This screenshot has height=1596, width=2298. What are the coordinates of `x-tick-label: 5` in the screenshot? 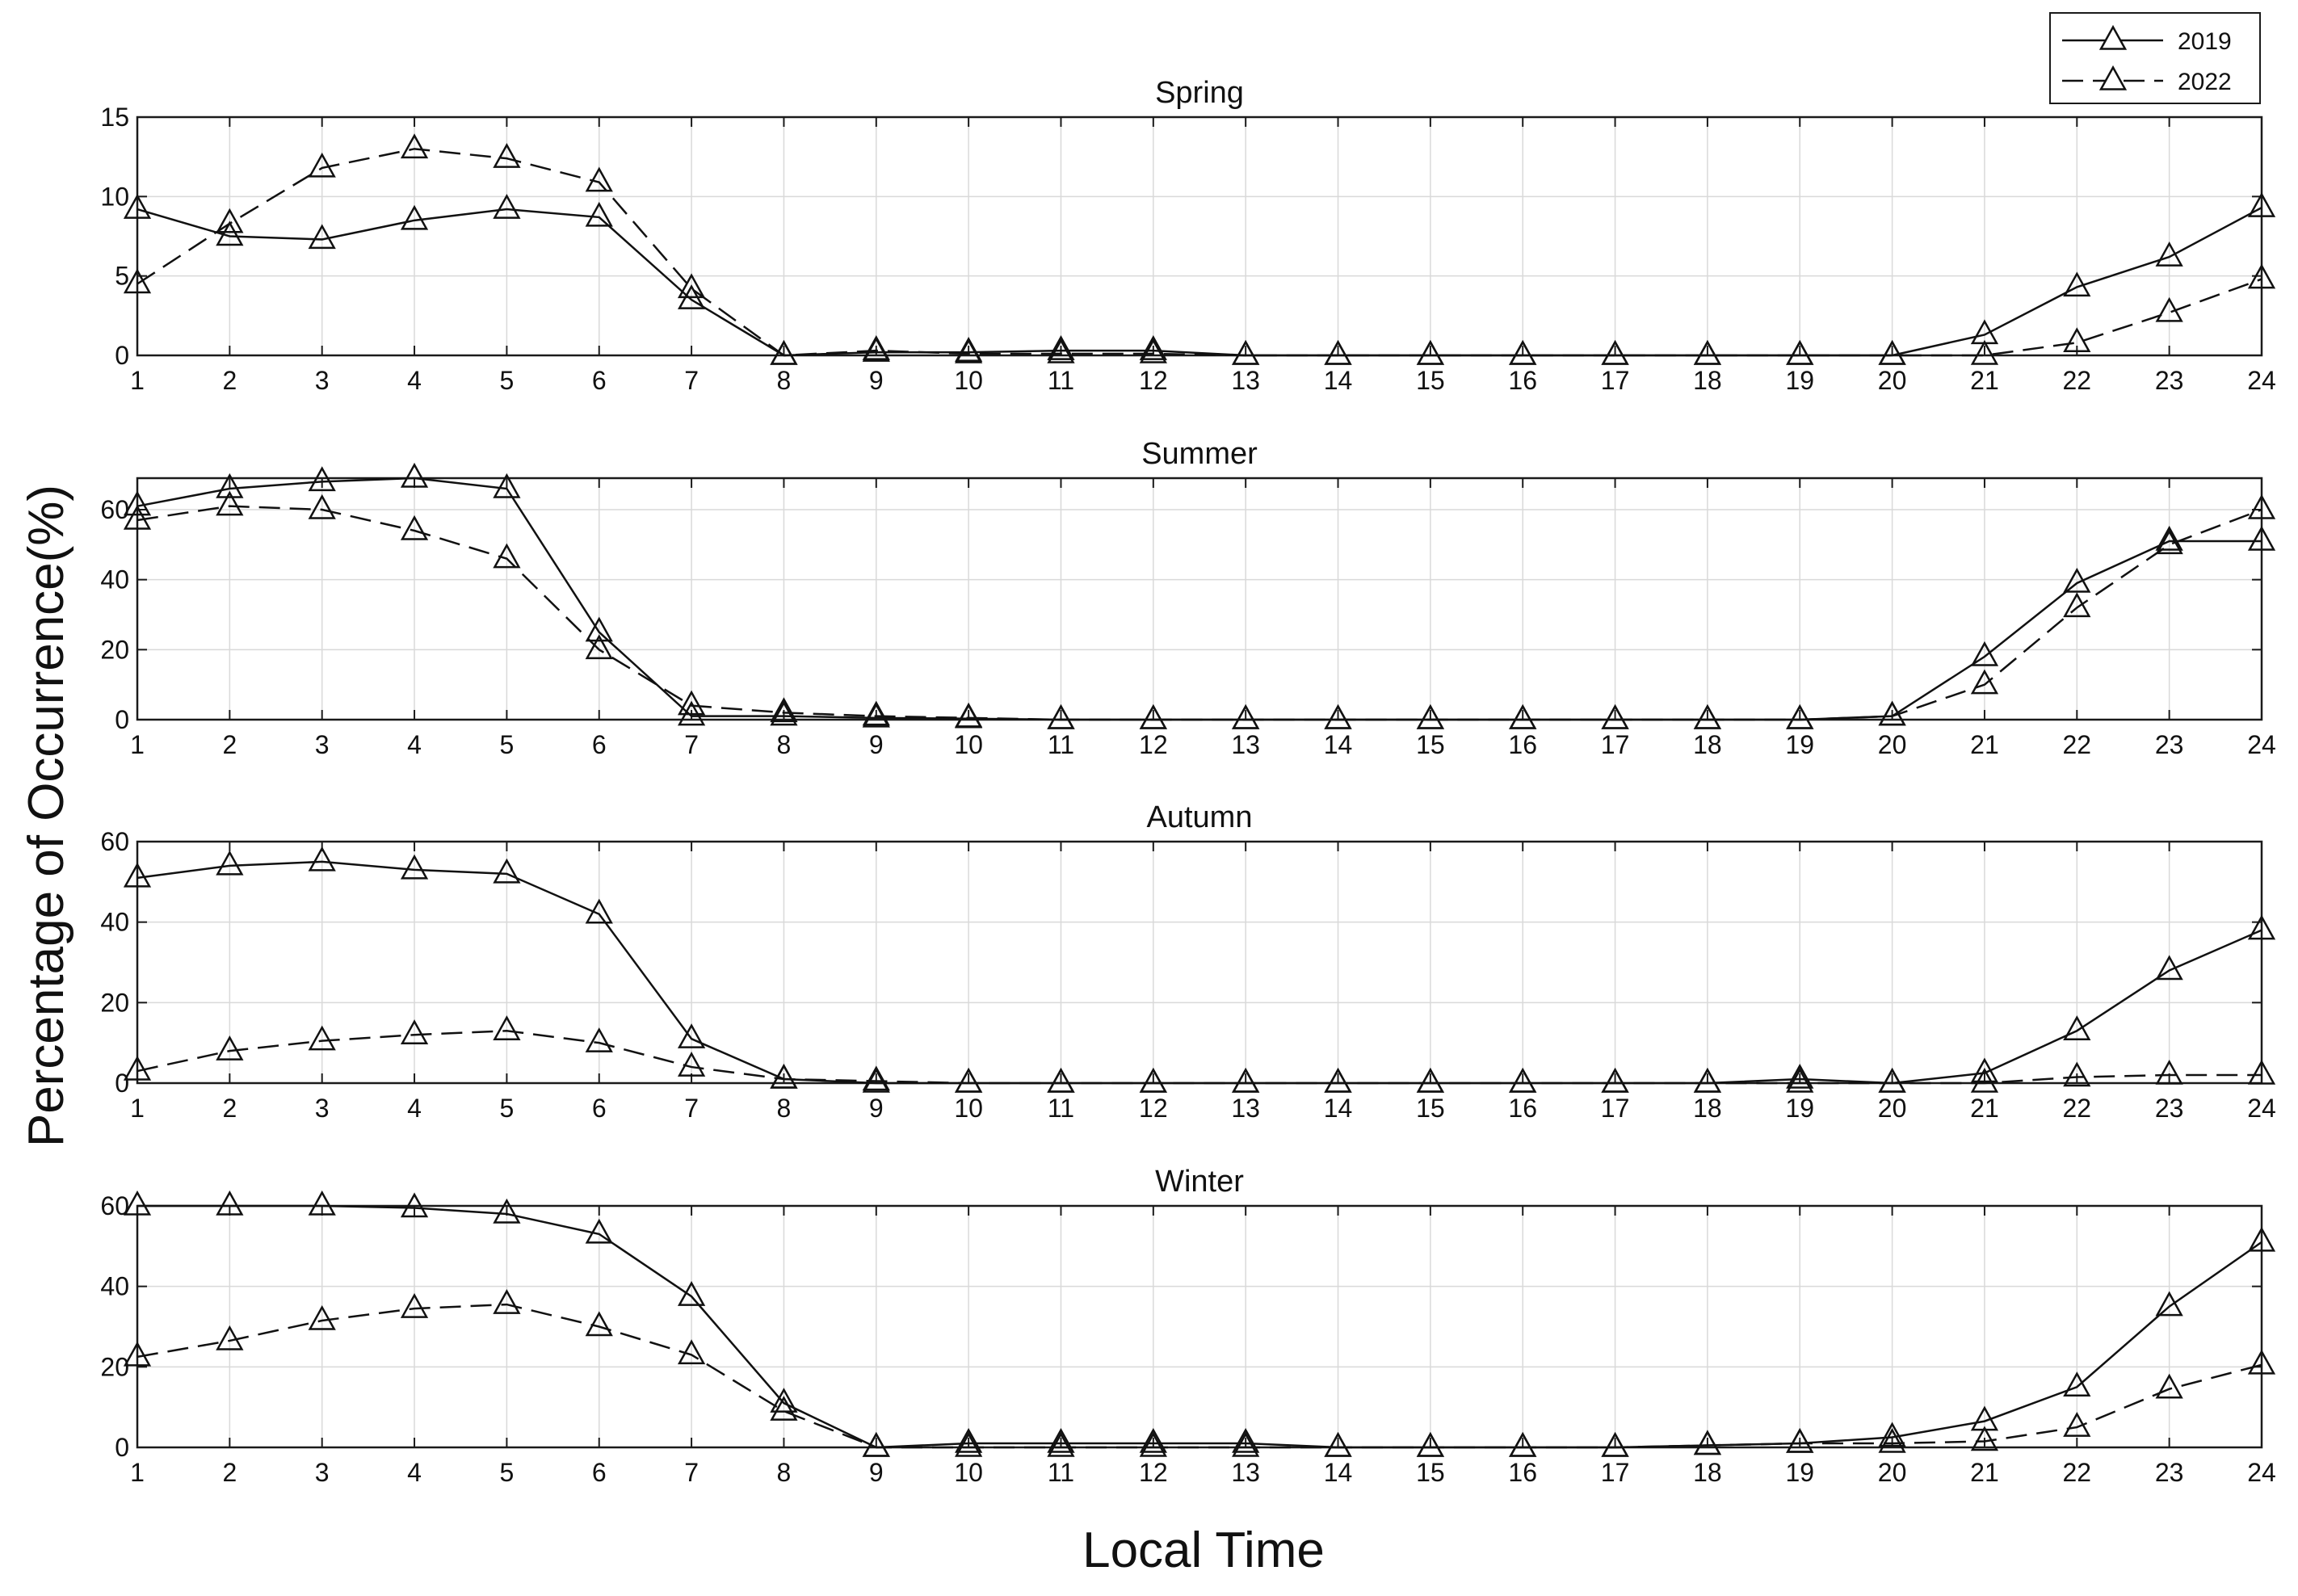 It's located at (506, 1109).